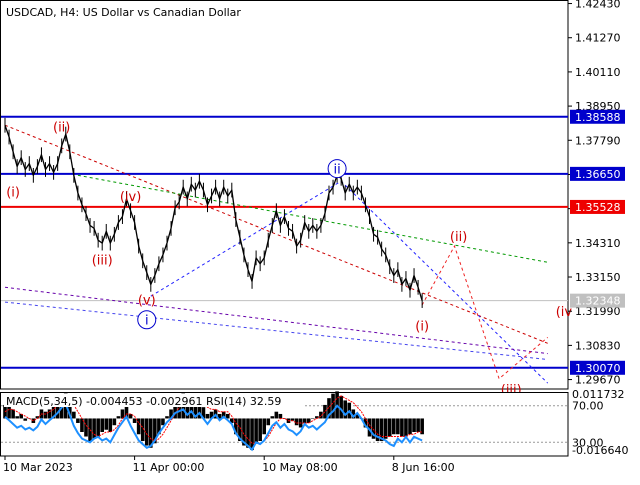 Image resolution: width=640 pixels, height=485 pixels. Describe the element at coordinates (598, 277) in the screenshot. I see `price-tick-label: 1.33150` at that location.